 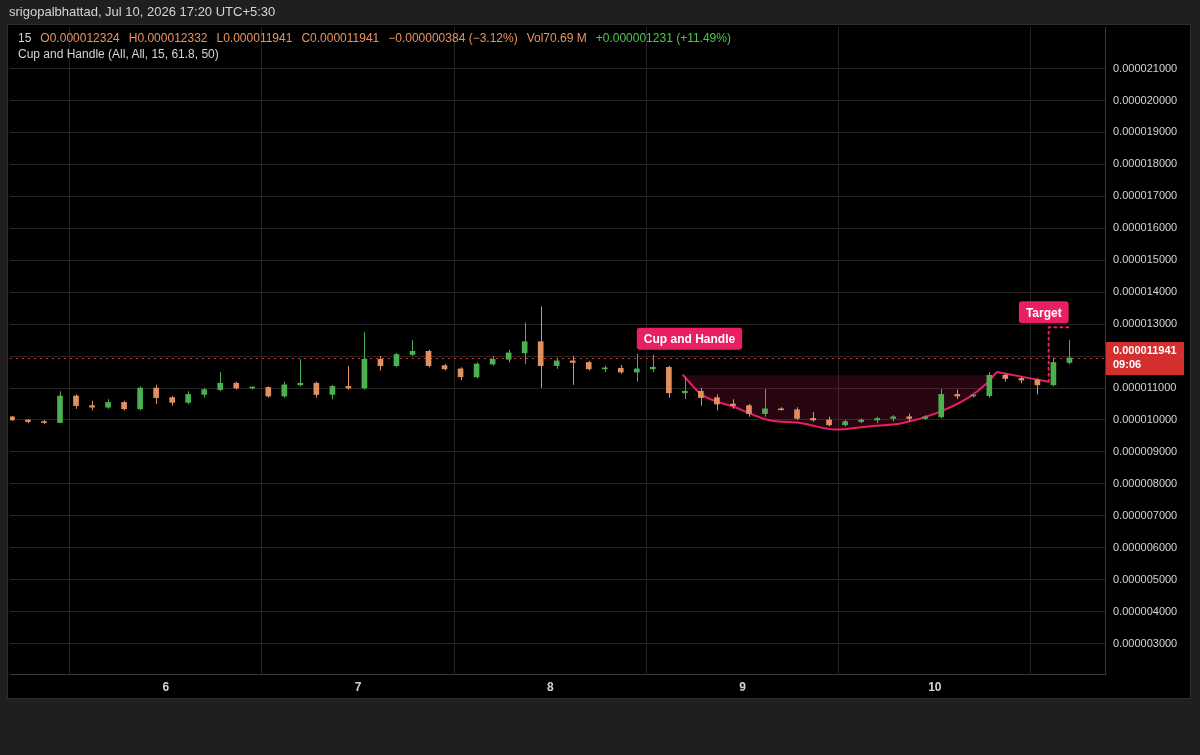 I want to click on text: srigopalbhattad, Jul 10, 2026 17:20 UTC+5:30, so click(x=142, y=11).